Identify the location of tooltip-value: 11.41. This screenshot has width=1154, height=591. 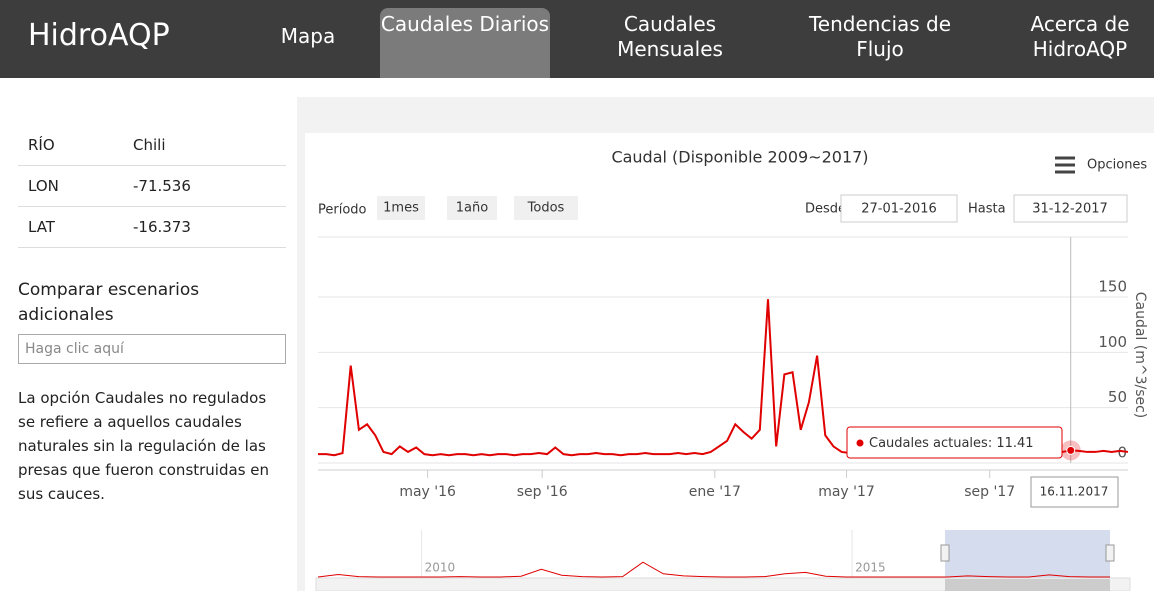
(1014, 443).